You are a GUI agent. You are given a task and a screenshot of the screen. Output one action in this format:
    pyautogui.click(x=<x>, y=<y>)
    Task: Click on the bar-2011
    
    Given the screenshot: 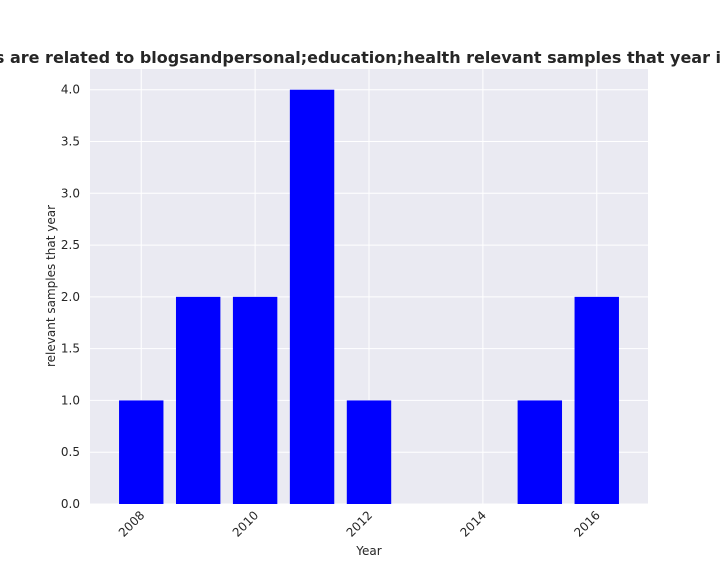 What is the action you would take?
    pyautogui.click(x=312, y=296)
    